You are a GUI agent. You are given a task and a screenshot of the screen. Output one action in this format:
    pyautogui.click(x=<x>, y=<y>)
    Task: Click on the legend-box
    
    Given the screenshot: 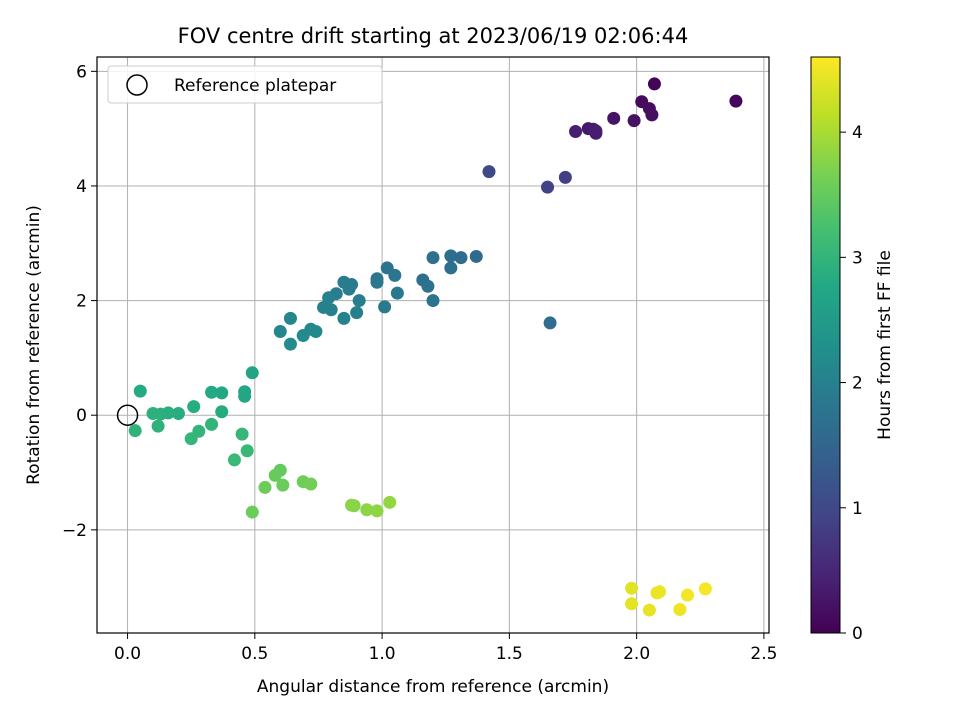 What is the action you would take?
    pyautogui.click(x=245, y=84)
    